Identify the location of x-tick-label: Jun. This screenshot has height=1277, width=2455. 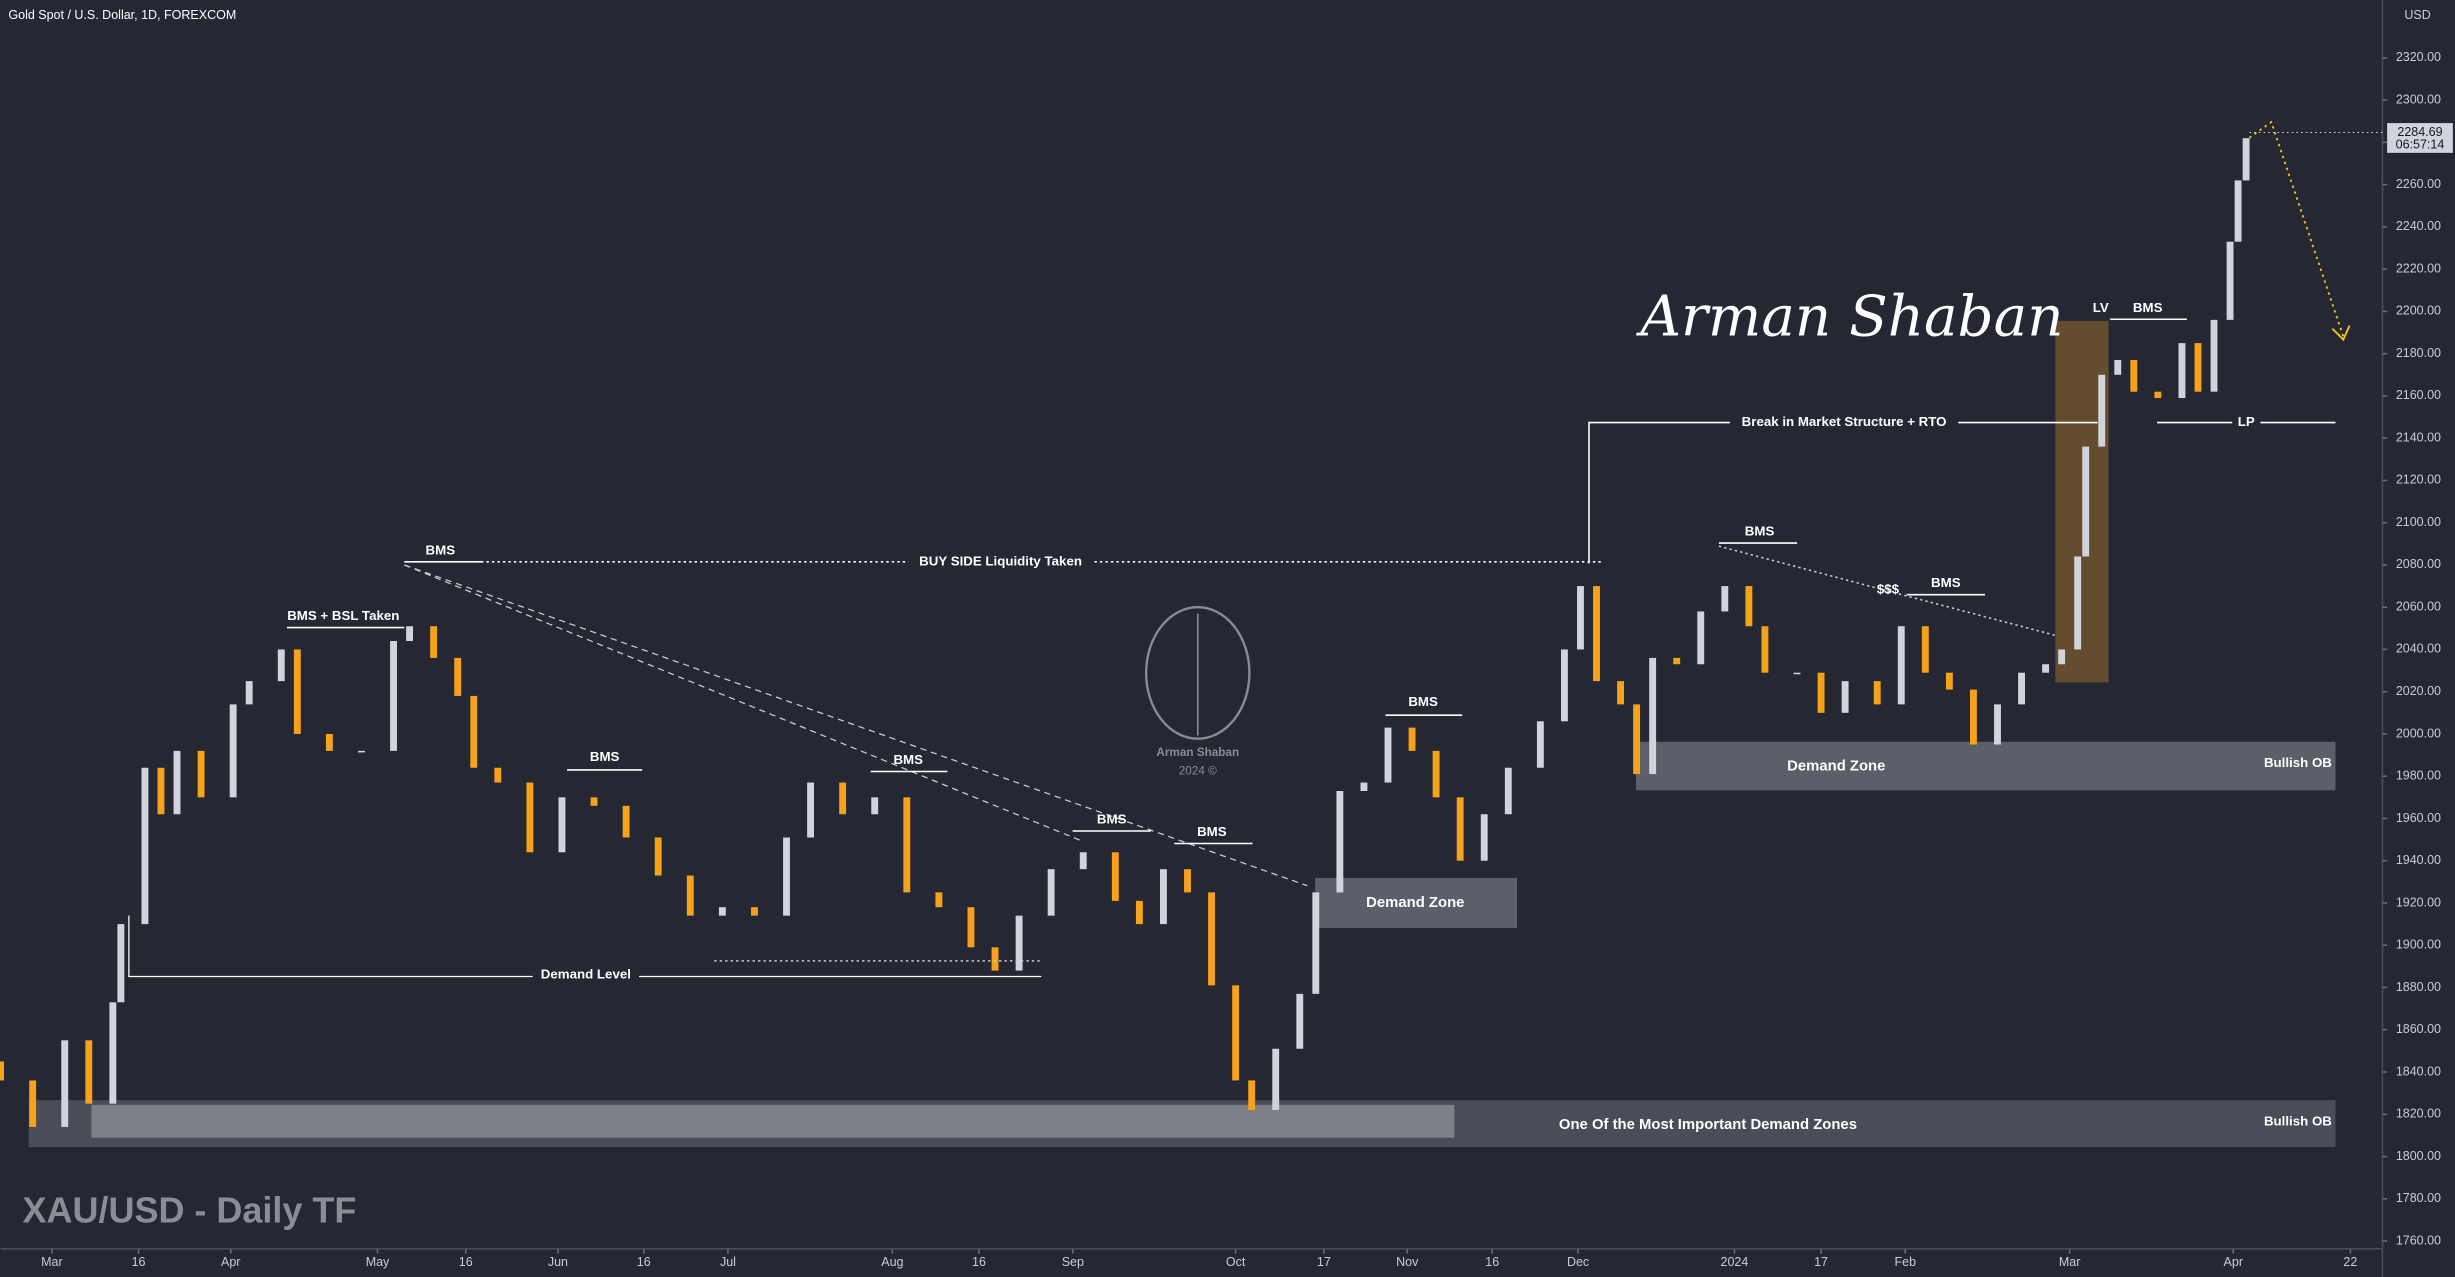
(558, 1262).